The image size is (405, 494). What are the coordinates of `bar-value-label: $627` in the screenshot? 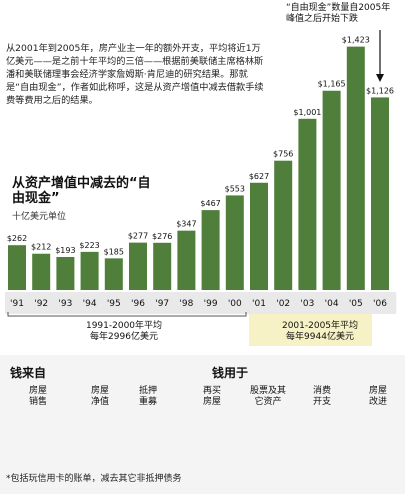 It's located at (259, 176).